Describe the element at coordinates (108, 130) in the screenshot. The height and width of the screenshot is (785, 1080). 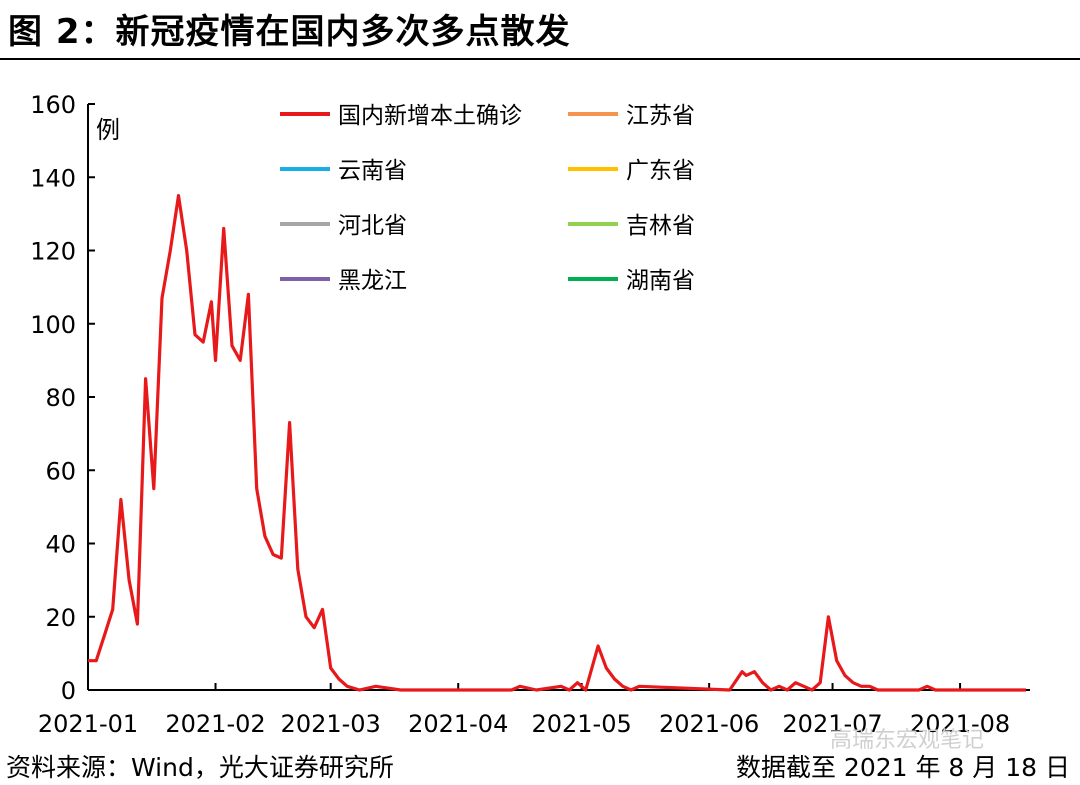
I see `y-axis-label: 例` at that location.